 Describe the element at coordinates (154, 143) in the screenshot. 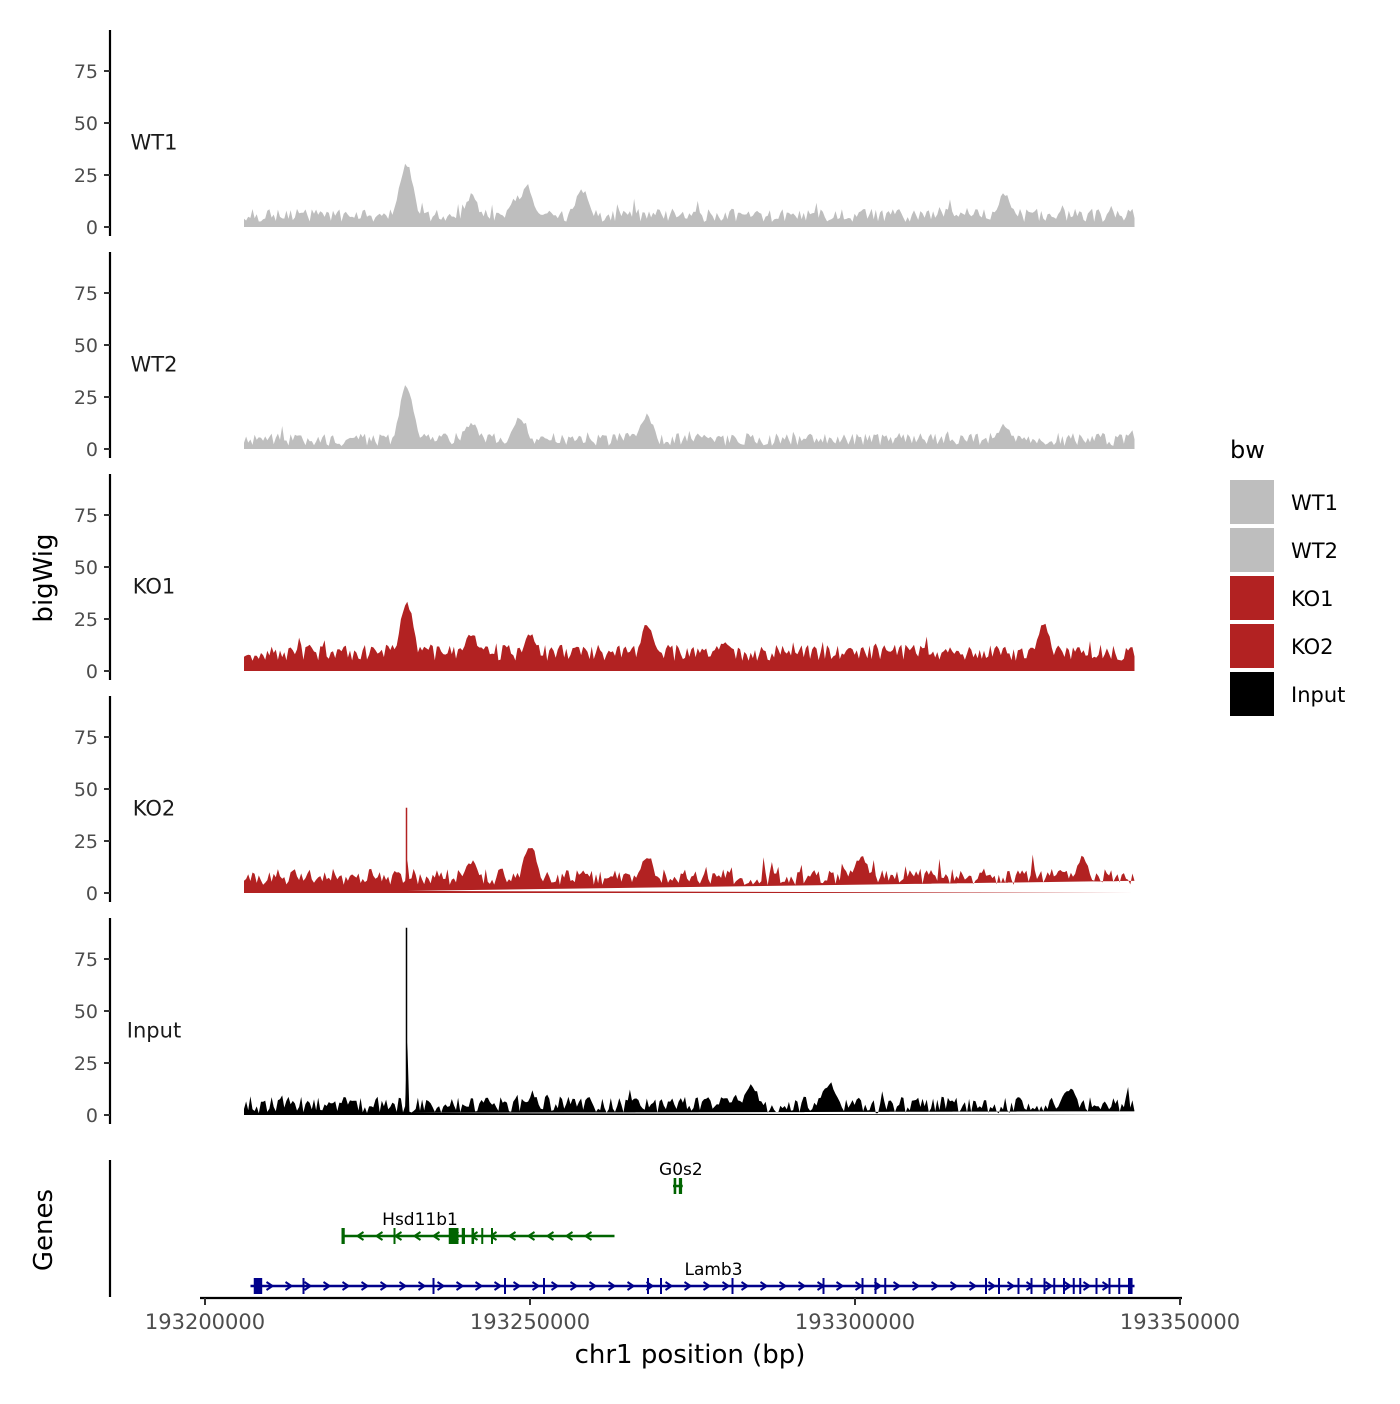

I see `track-label: WT1` at that location.